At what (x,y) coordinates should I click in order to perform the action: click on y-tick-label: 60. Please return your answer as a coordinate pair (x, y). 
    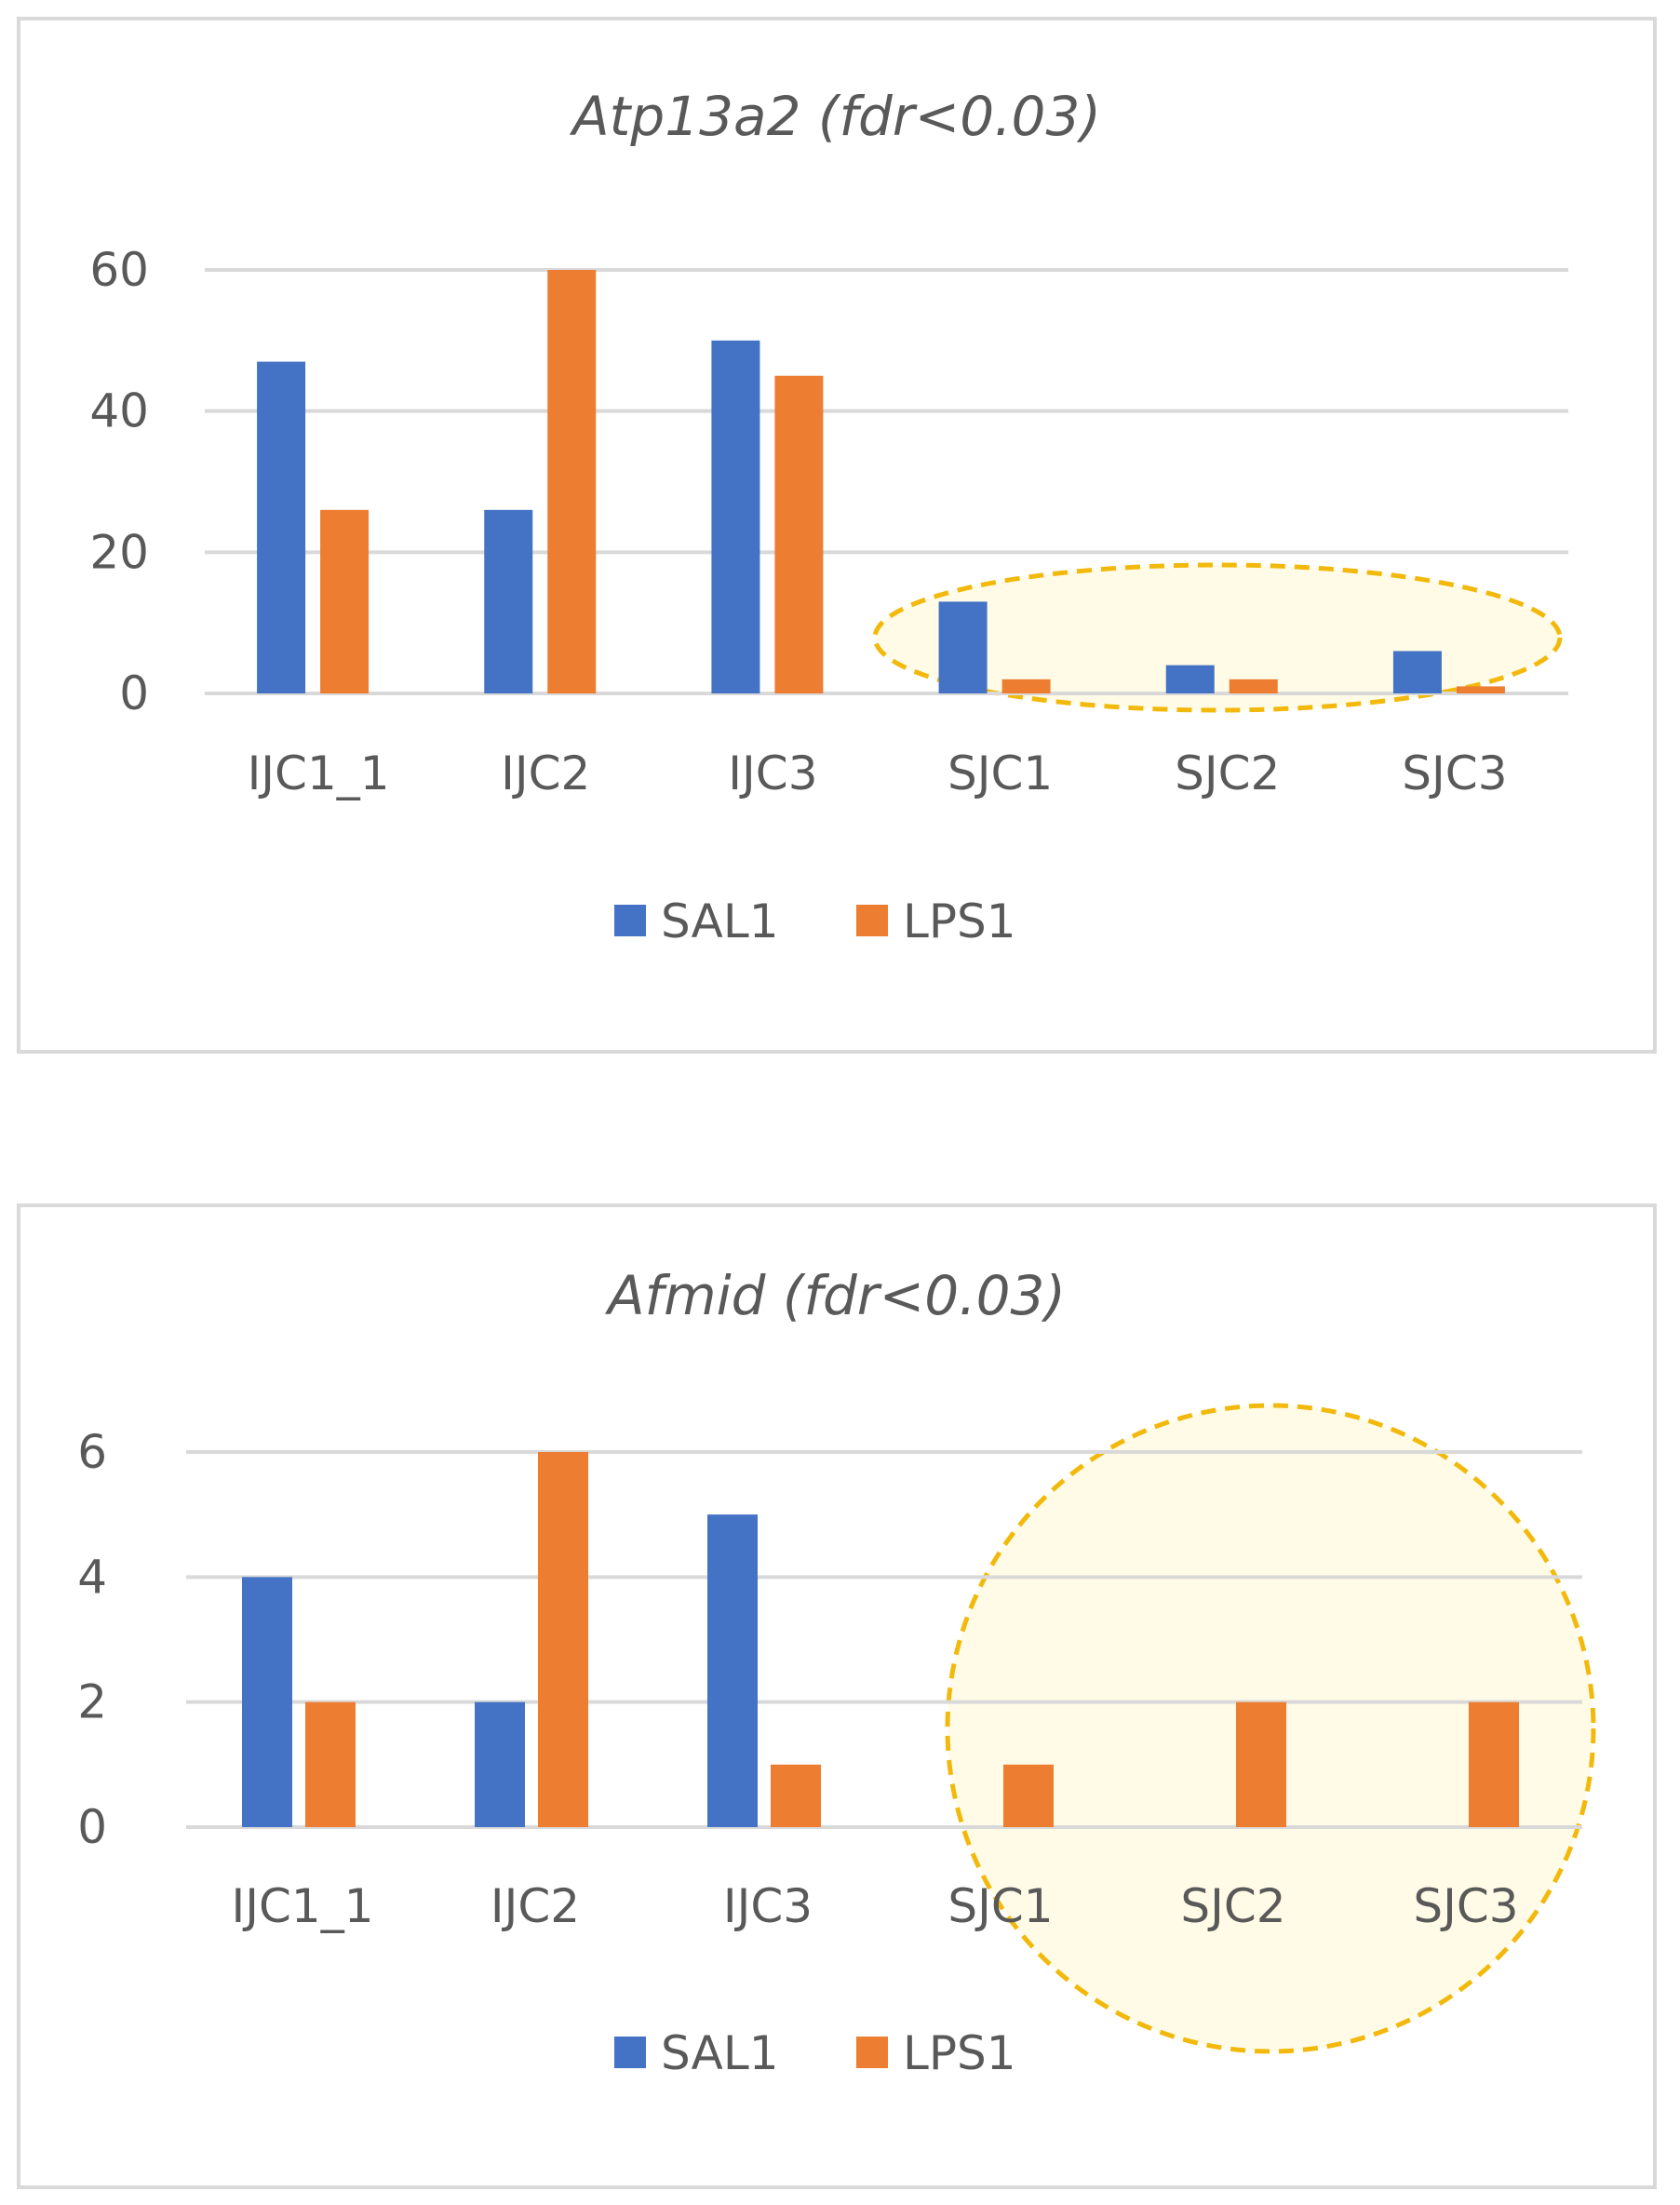
    Looking at the image, I should click on (119, 270).